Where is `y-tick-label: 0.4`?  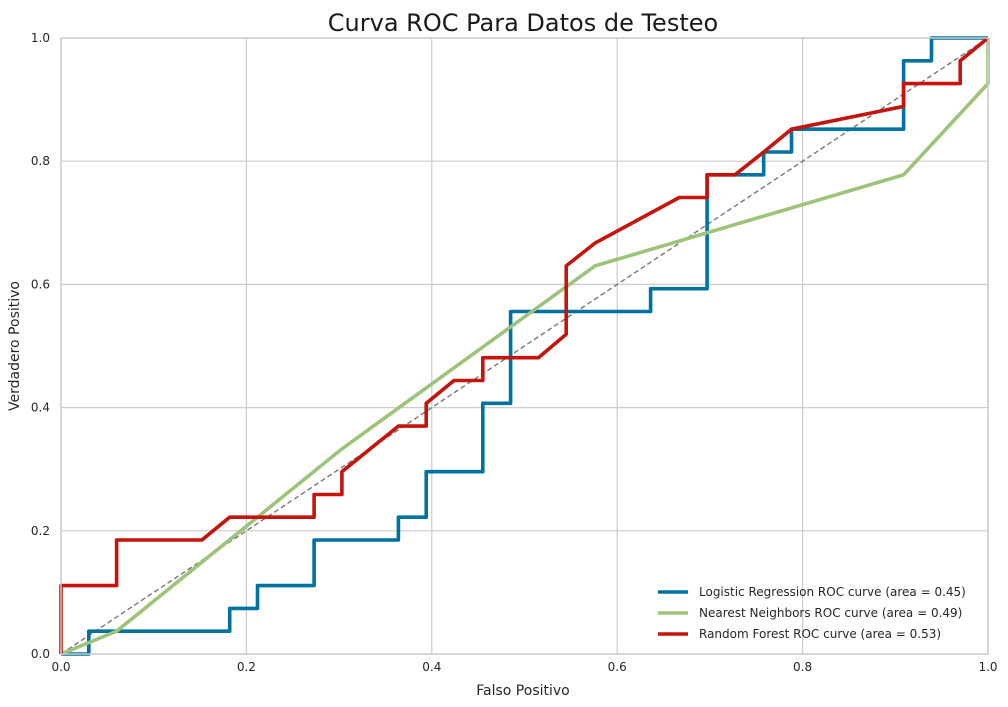 y-tick-label: 0.4 is located at coordinates (40, 408).